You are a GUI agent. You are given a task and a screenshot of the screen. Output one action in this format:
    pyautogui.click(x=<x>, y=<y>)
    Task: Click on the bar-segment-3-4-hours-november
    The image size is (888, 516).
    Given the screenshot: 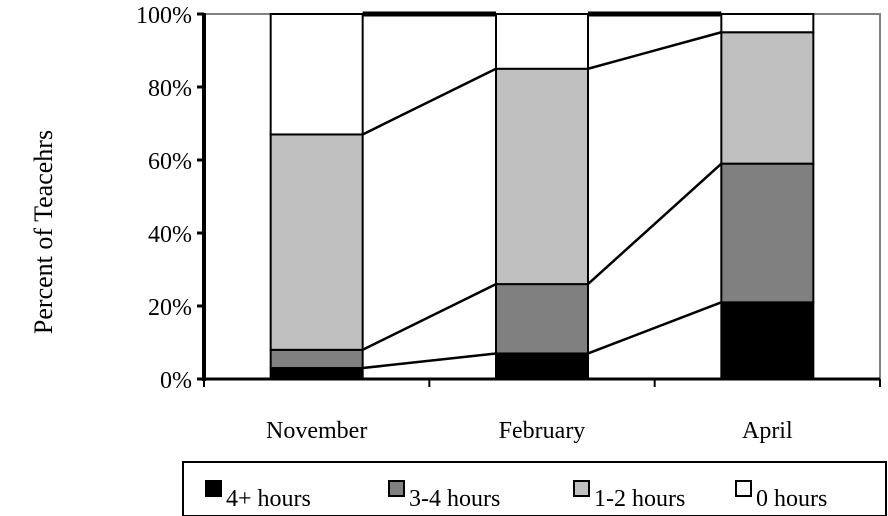 What is the action you would take?
    pyautogui.click(x=316, y=359)
    